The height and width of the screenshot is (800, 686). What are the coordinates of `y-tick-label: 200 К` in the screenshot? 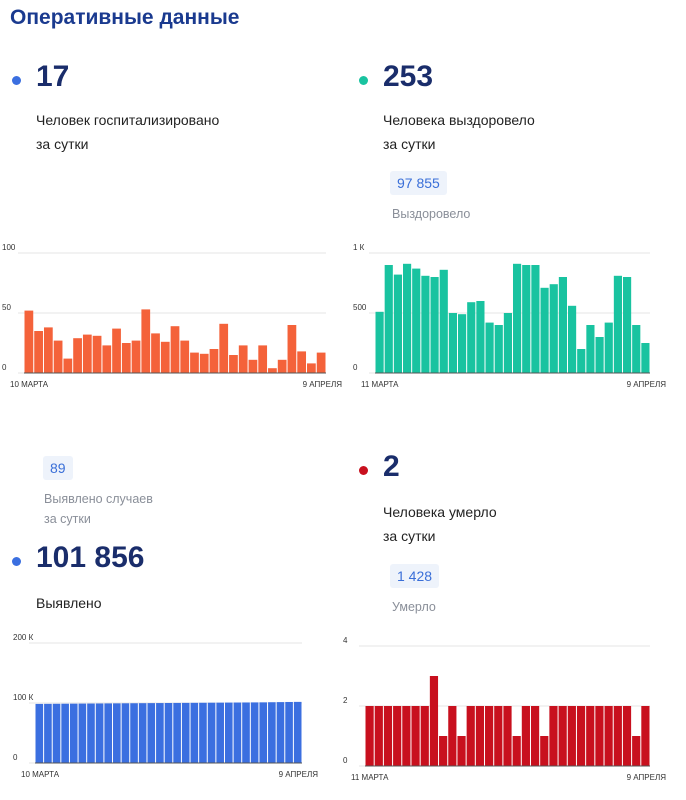 It's located at (23, 637).